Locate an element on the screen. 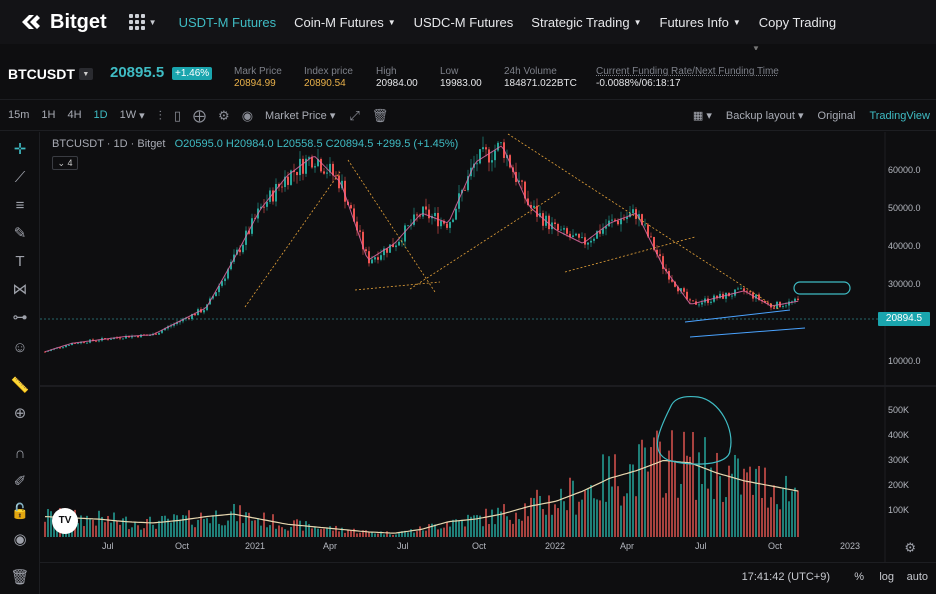  interval-15m: 15m is located at coordinates (19, 115).